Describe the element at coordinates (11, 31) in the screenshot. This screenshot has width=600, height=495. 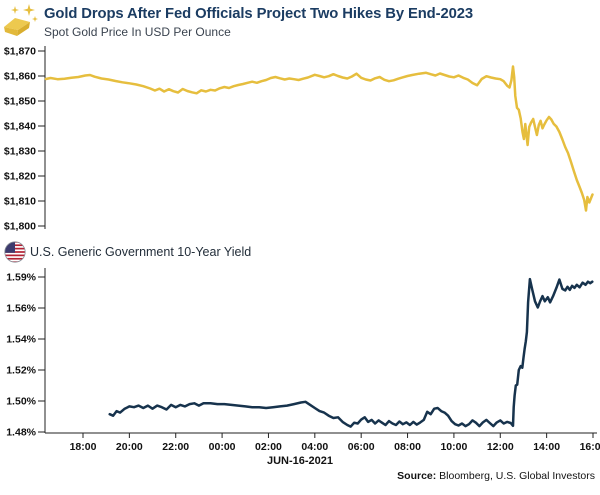
I see `gold-ingot-front` at that location.